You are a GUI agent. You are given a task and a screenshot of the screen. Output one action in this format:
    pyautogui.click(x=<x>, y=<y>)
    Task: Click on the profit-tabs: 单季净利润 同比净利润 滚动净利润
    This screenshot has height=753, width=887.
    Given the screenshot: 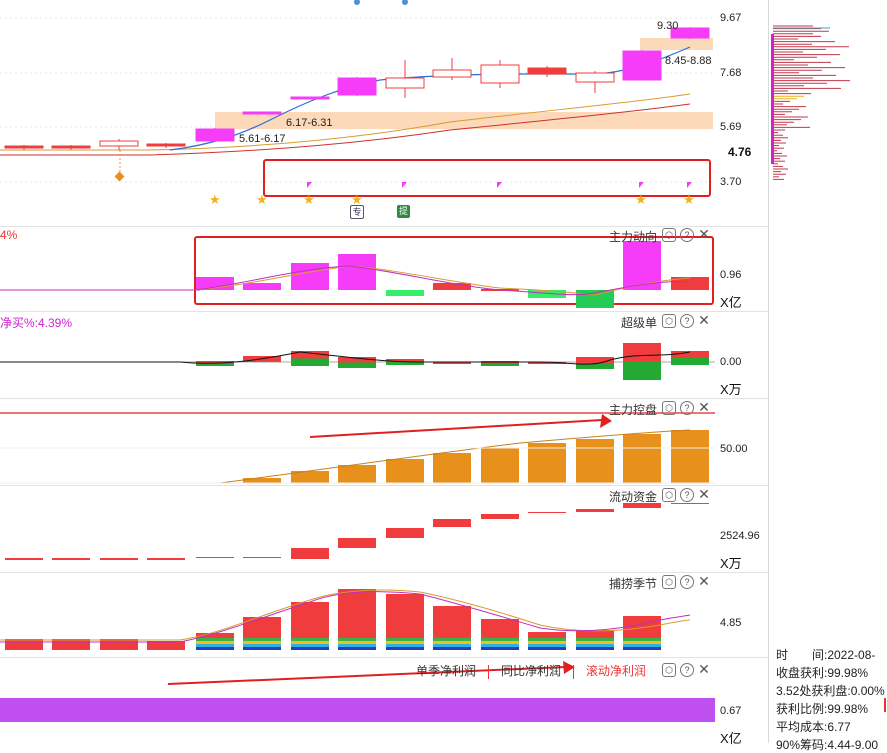 What is the action you would take?
    pyautogui.click(x=531, y=670)
    